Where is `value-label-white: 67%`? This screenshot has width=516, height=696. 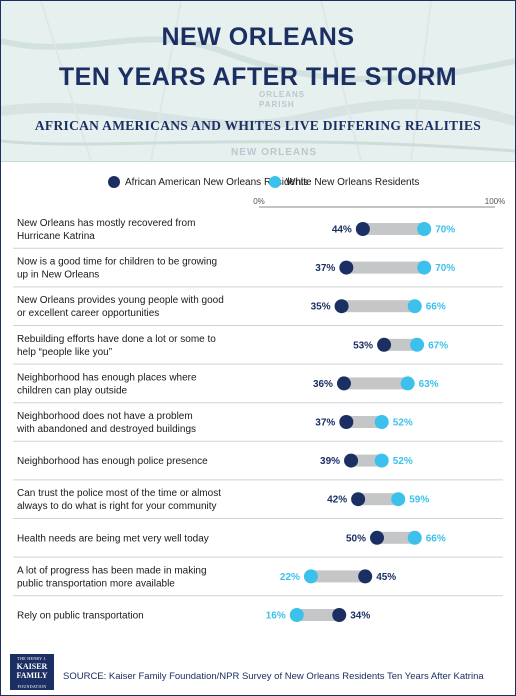 value-label-white: 67% is located at coordinates (438, 345).